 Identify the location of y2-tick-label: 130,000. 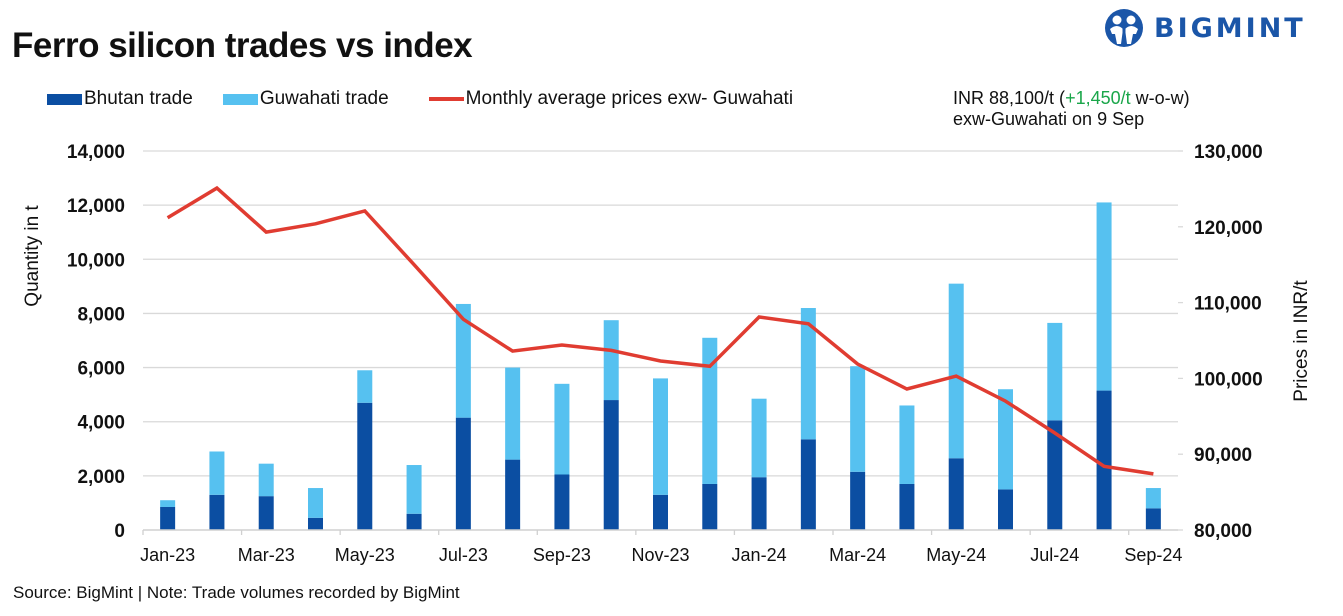
(1228, 152).